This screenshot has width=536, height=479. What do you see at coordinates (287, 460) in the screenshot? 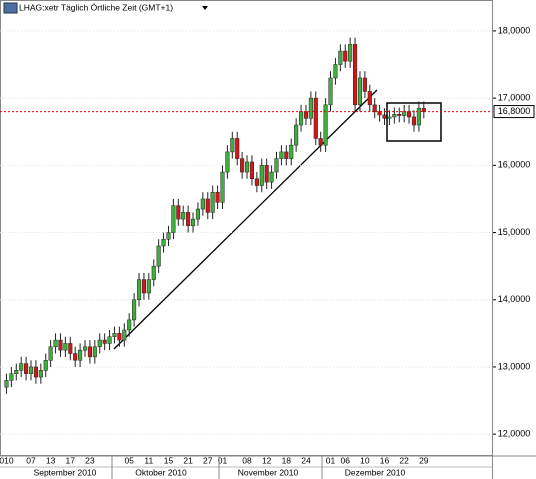
I see `x-tick-label: 18` at bounding box center [287, 460].